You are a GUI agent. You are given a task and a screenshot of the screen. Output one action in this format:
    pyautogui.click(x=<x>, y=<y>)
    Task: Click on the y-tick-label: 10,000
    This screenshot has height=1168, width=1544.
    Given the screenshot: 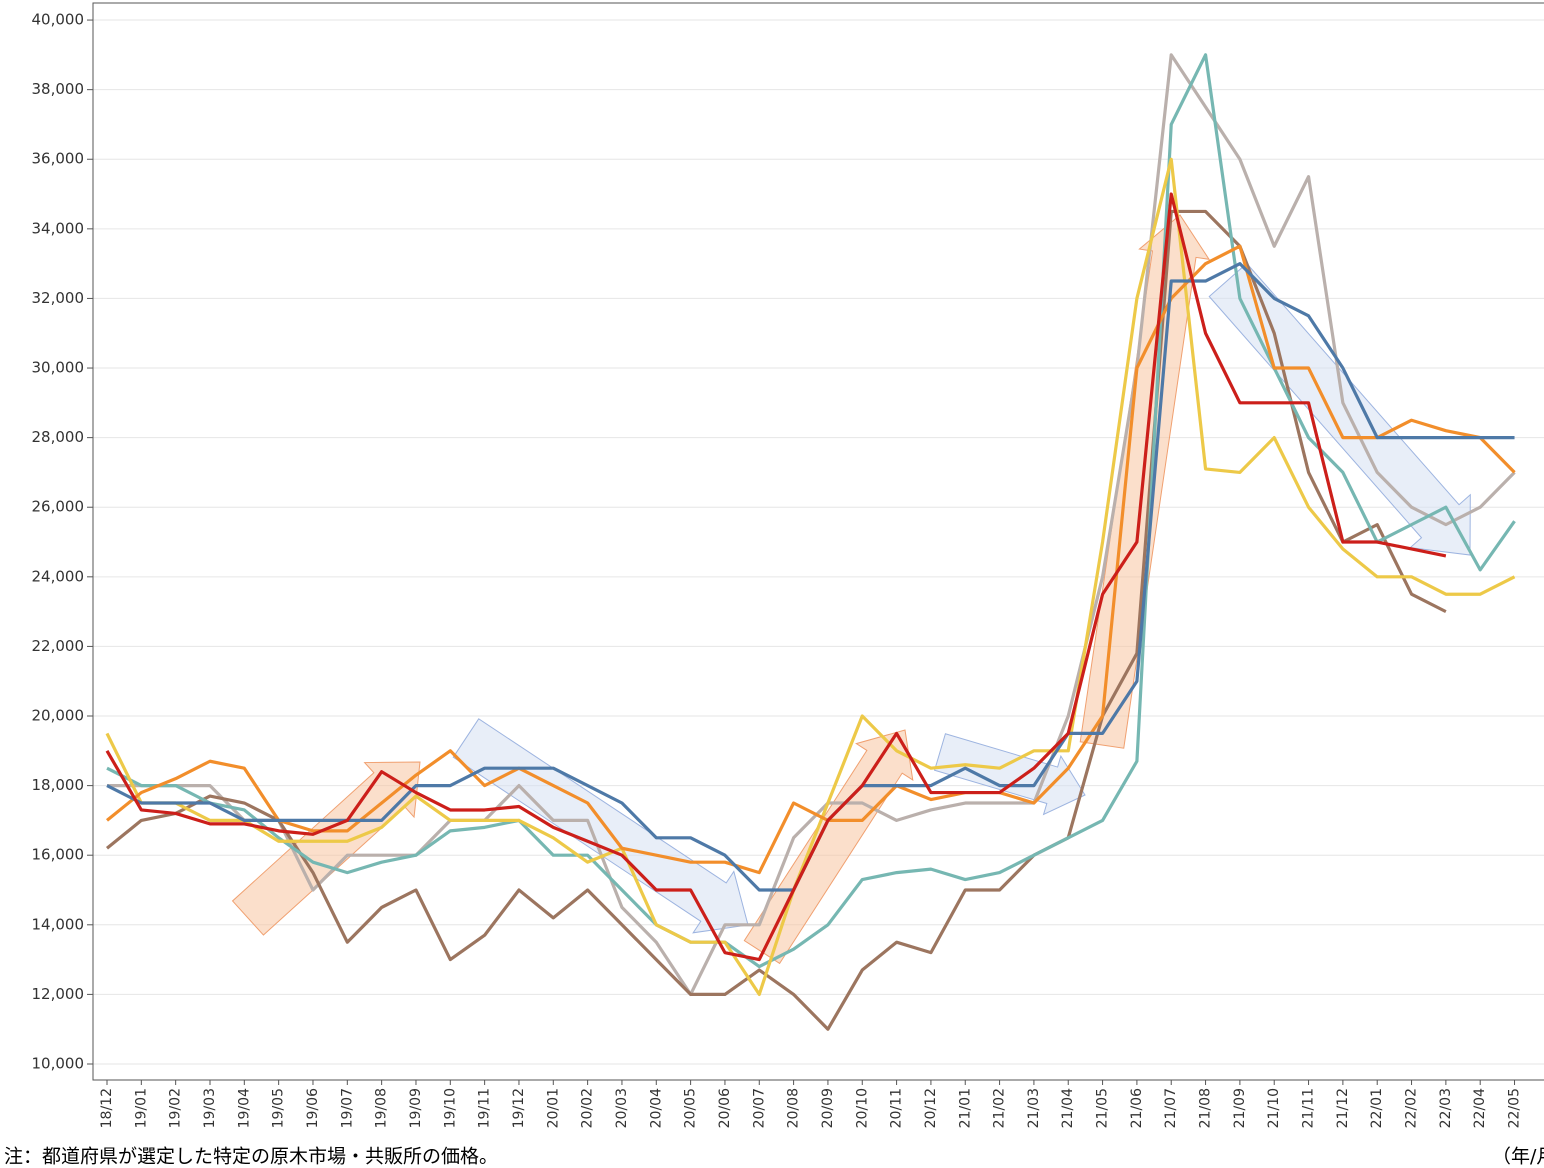 What is the action you would take?
    pyautogui.click(x=58, y=1063)
    